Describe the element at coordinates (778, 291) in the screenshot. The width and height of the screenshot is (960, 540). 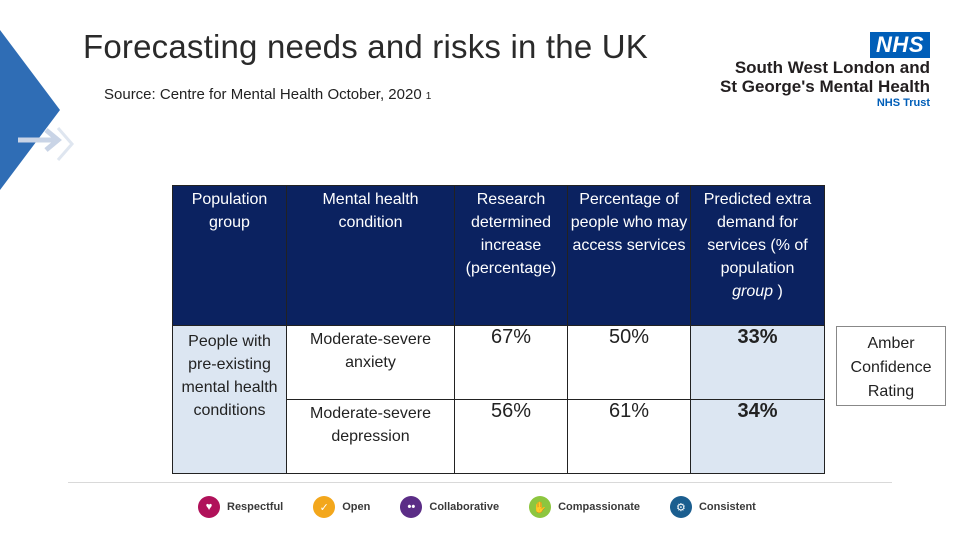
I see `header-predicted-tail: )` at that location.